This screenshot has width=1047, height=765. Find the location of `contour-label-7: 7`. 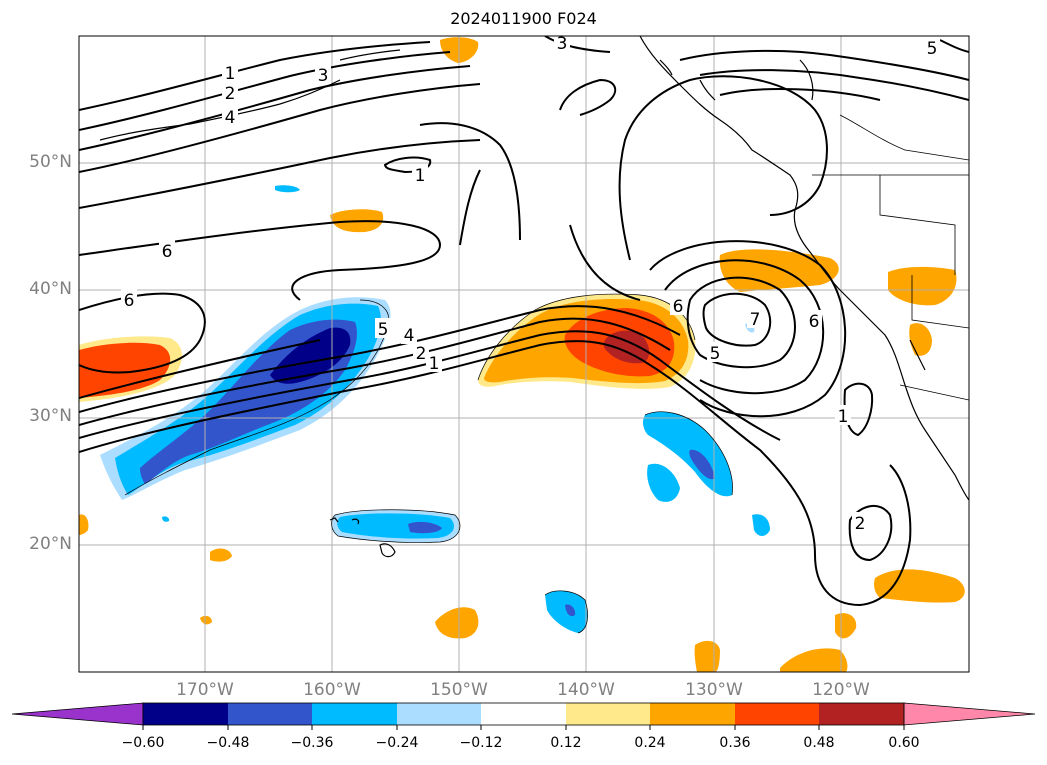

contour-label-7: 7 is located at coordinates (755, 320).